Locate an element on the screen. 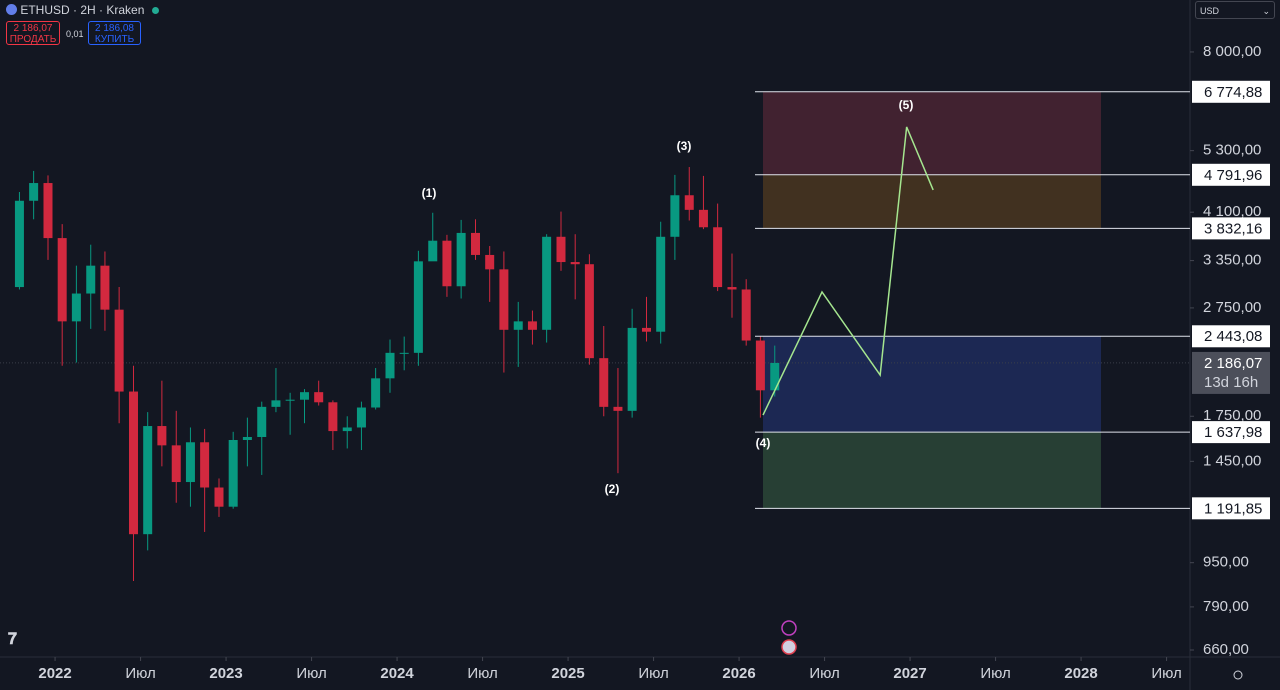  last-price-label: 2 186,07 is located at coordinates (1233, 363).